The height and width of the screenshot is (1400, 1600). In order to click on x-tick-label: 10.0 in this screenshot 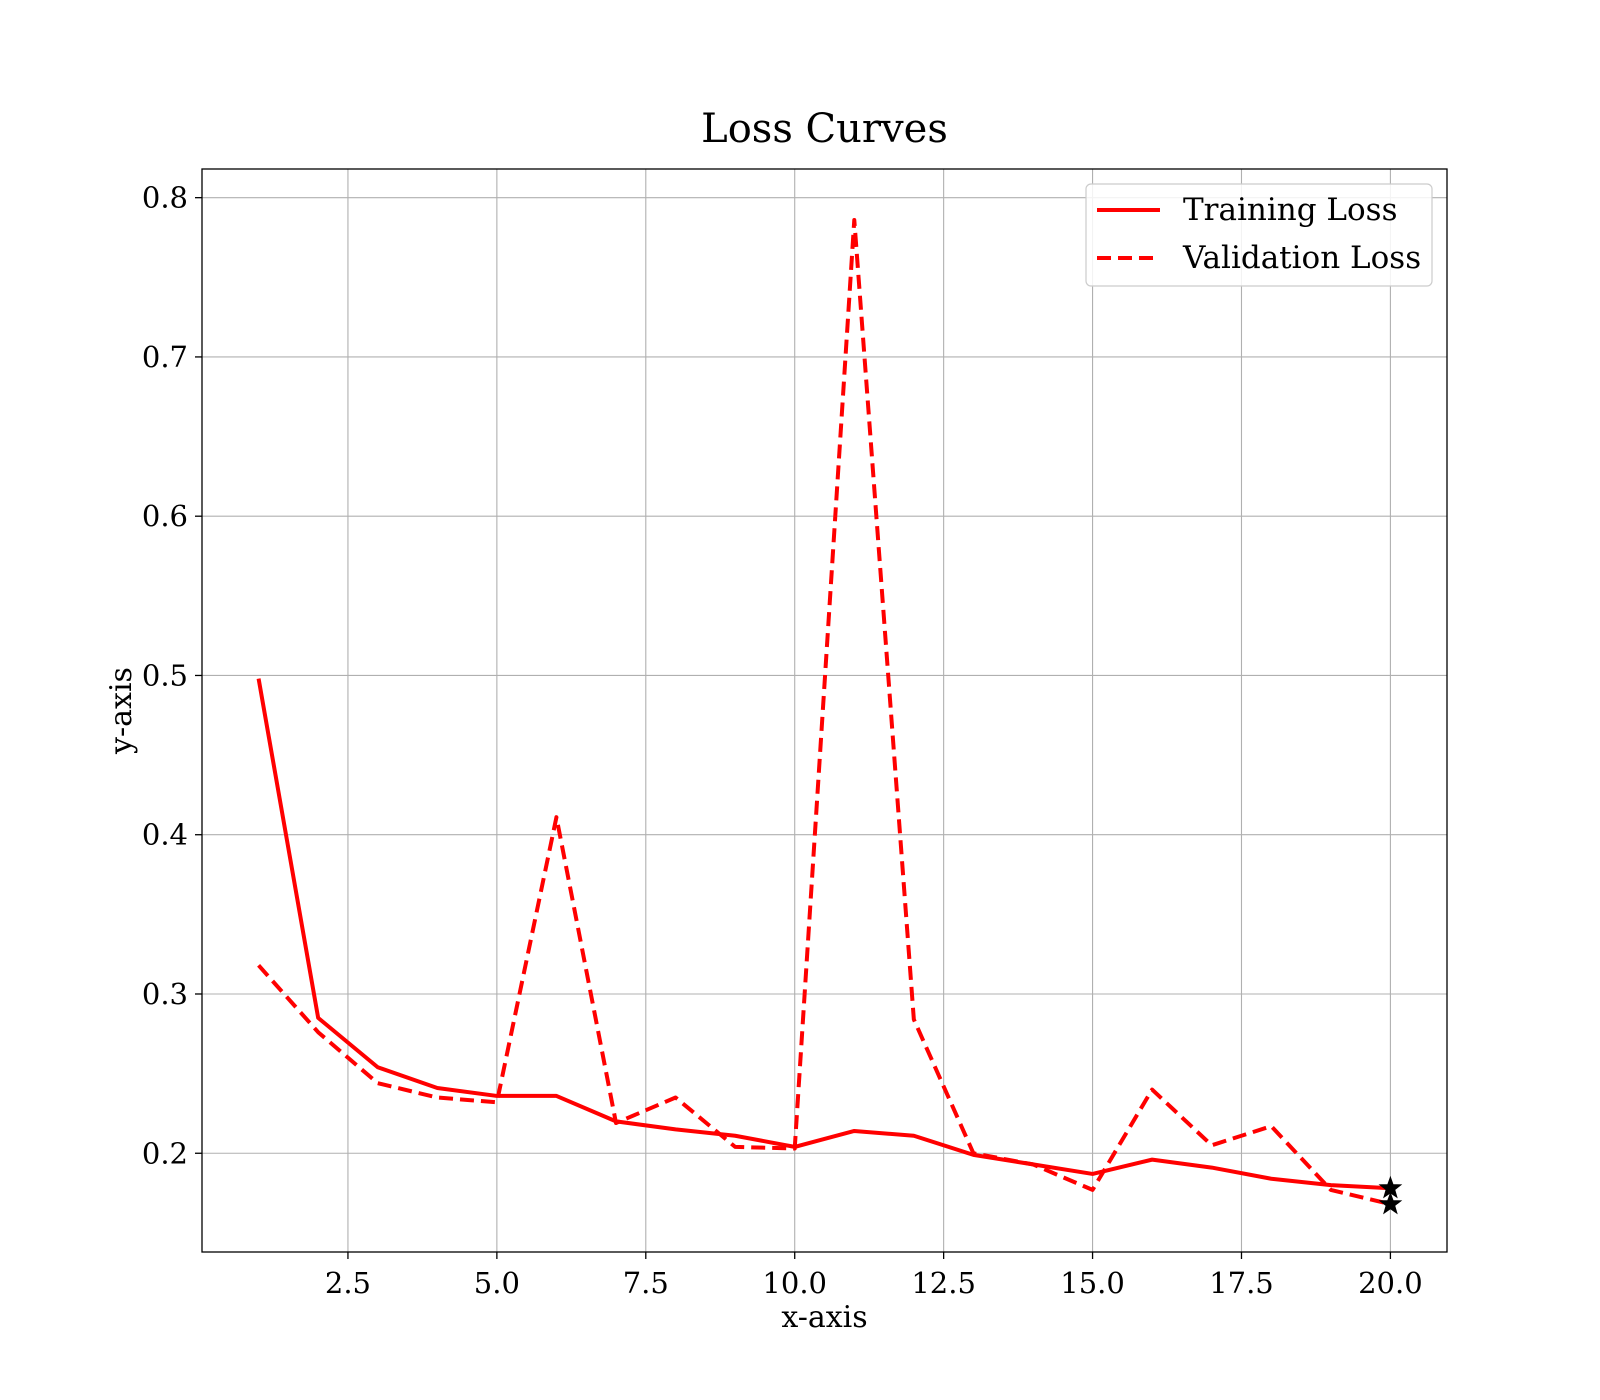, I will do `click(794, 1283)`.